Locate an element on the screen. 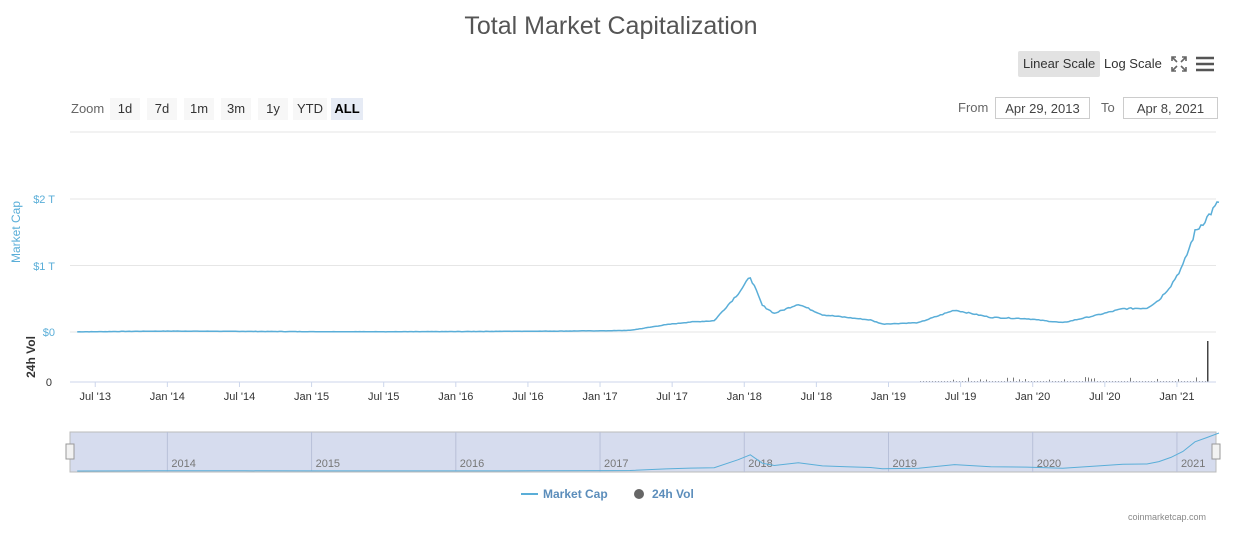 This screenshot has width=1236, height=536. legend-market-cap: Market Cap is located at coordinates (564, 494).